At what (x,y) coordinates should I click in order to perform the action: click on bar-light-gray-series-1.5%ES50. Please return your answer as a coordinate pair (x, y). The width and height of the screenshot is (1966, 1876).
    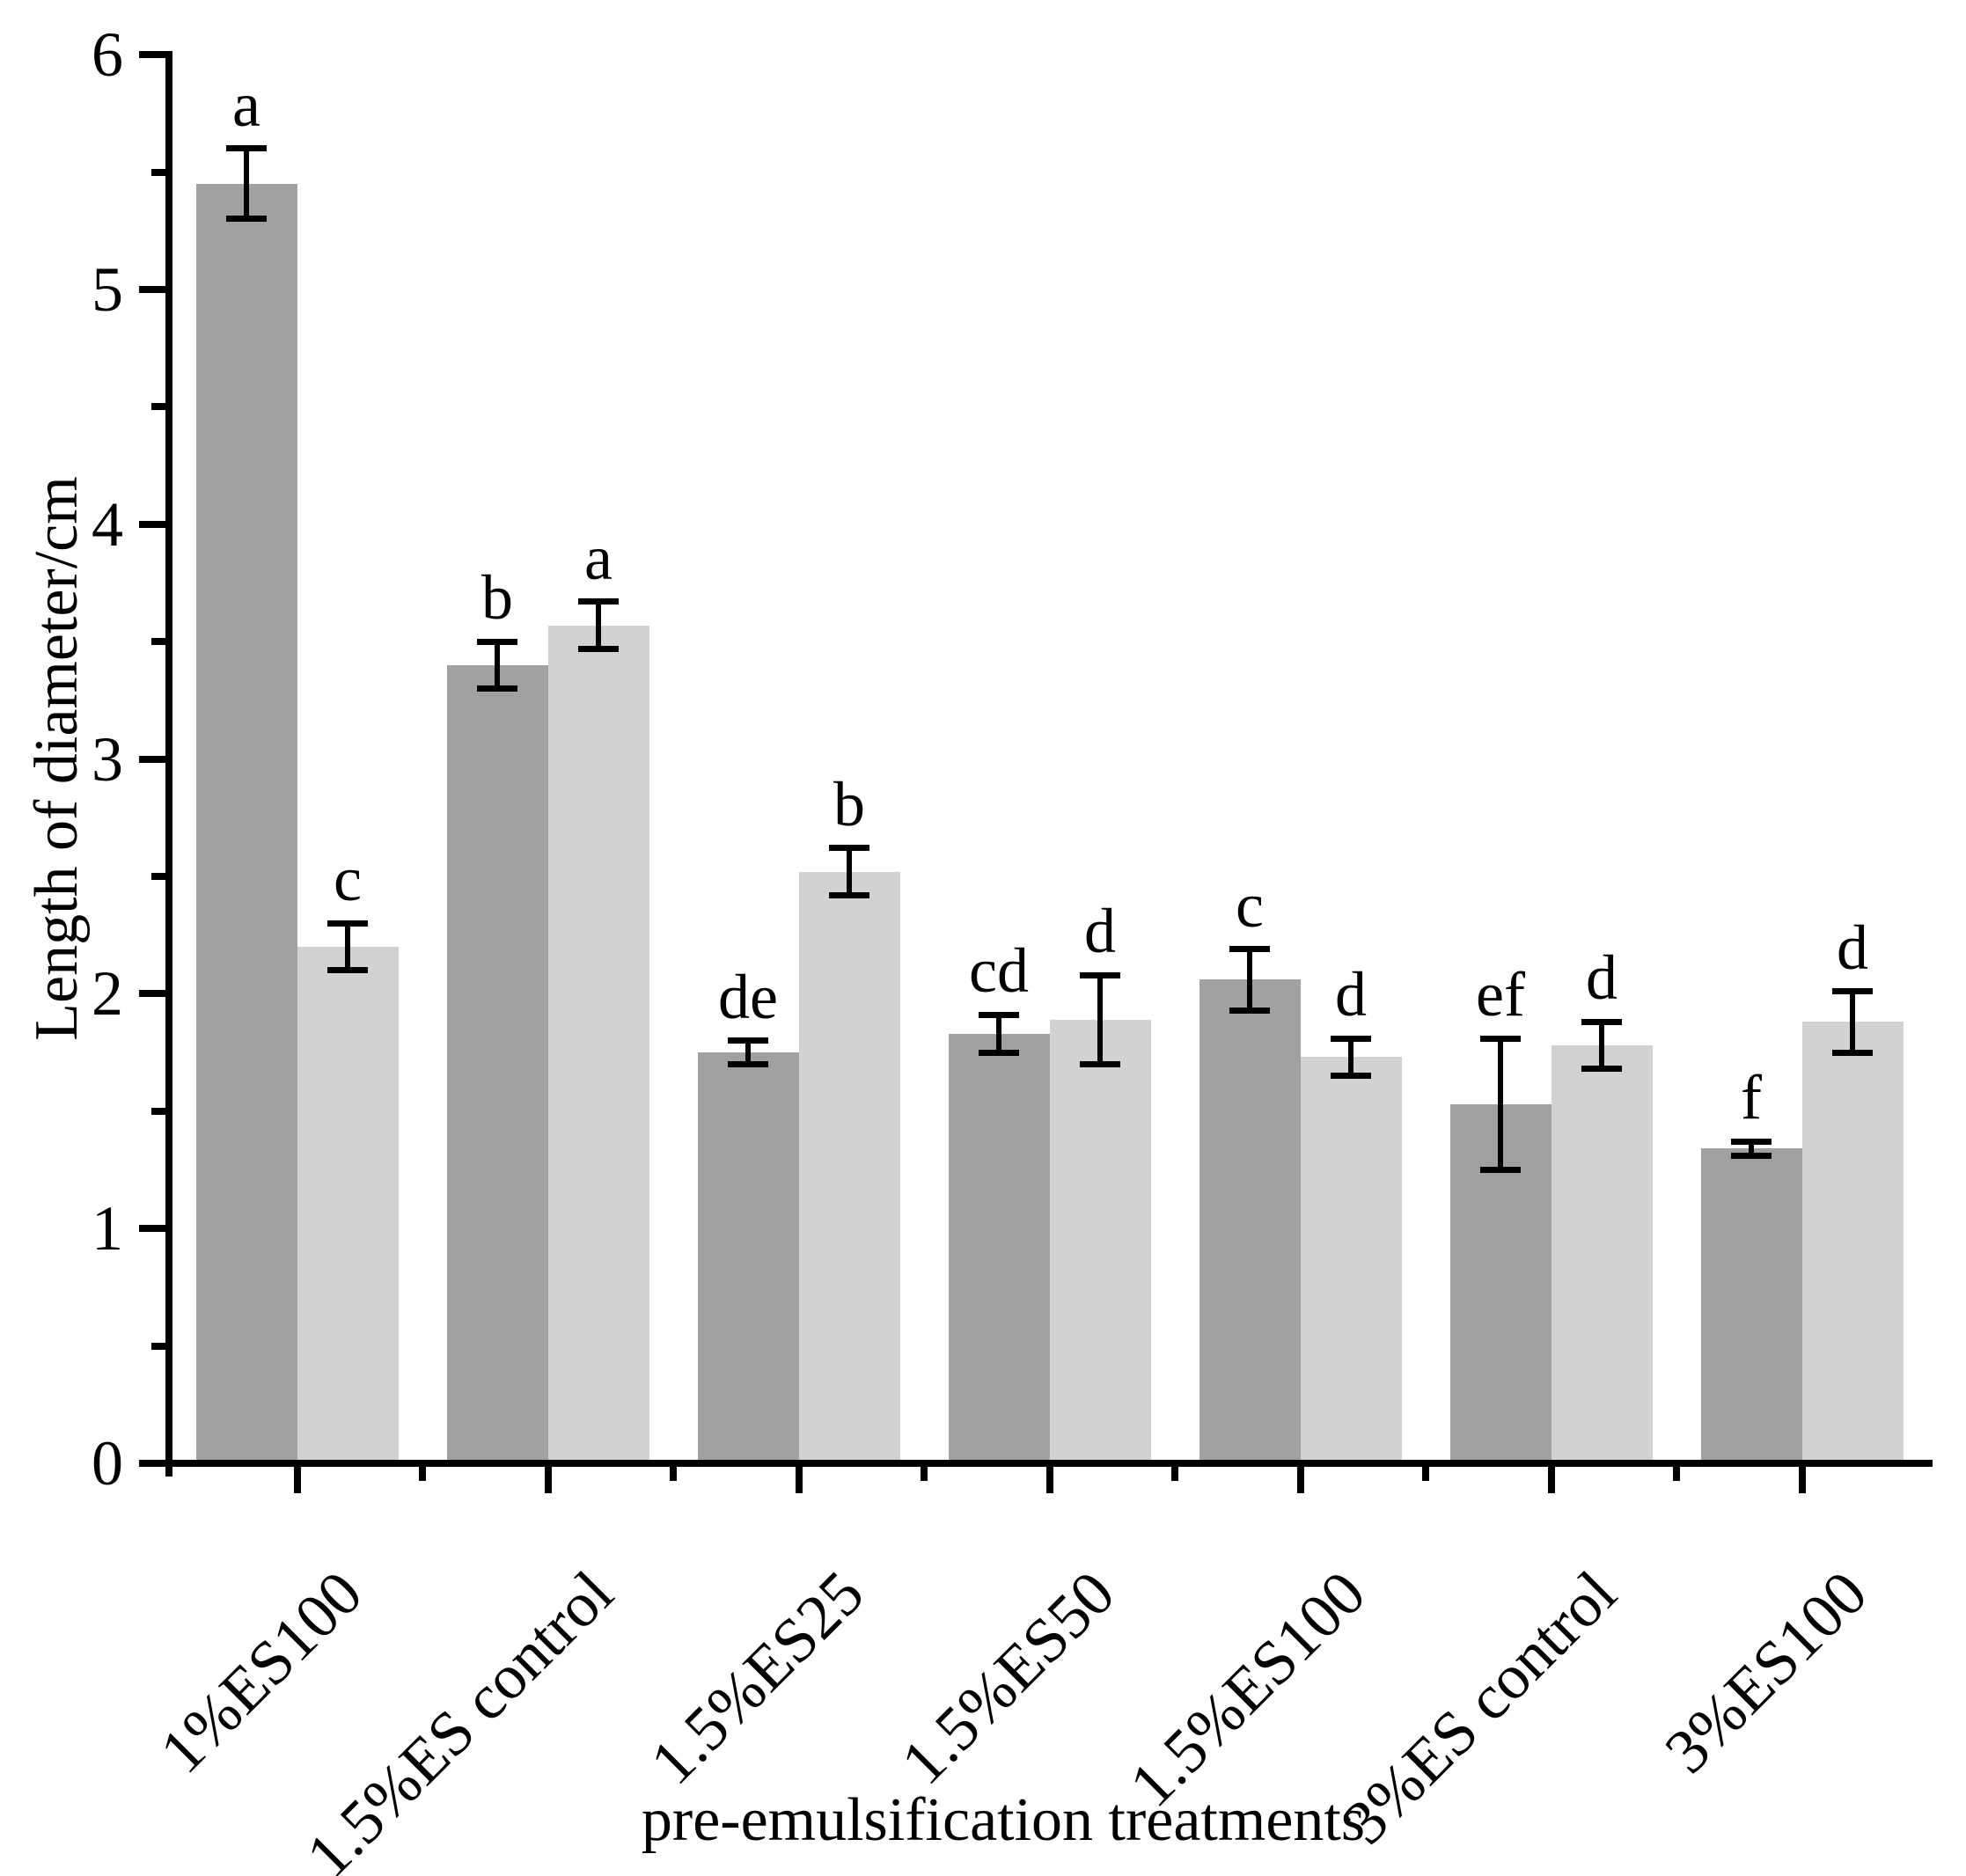
    Looking at the image, I should click on (1100, 1241).